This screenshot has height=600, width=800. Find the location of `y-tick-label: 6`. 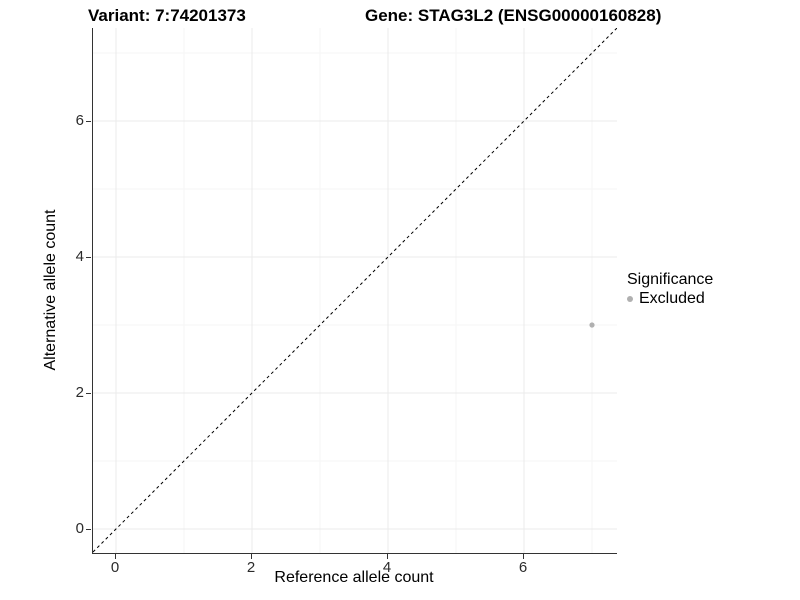

y-tick-label: 6 is located at coordinates (79, 120).